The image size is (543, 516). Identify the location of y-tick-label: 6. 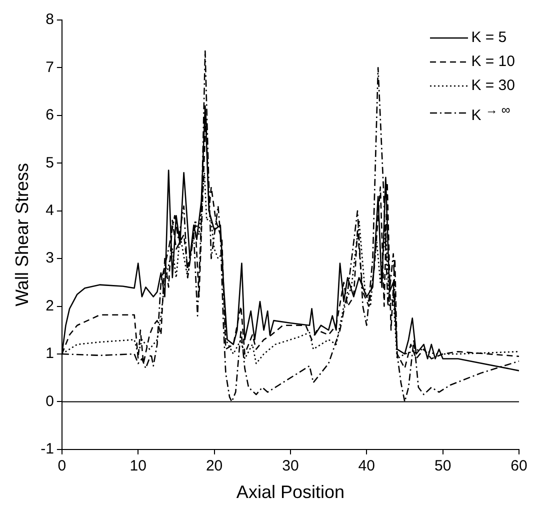
(50, 115).